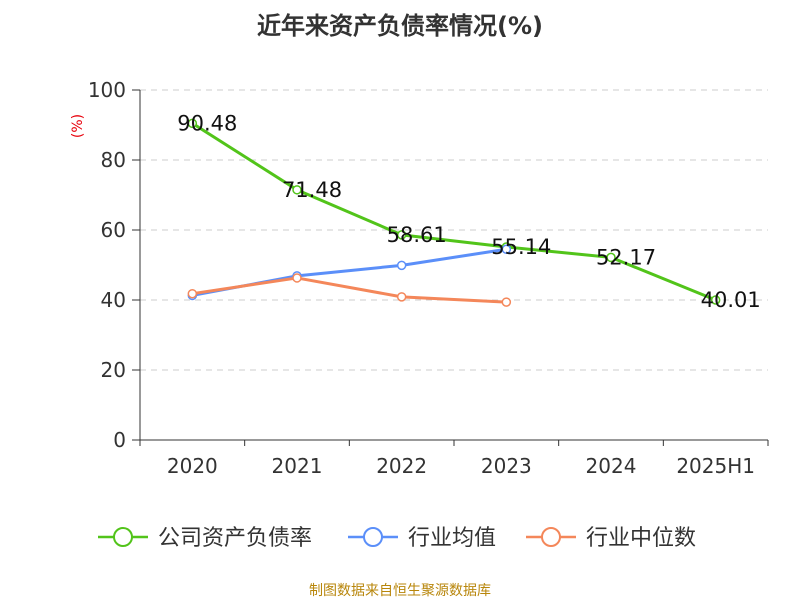 The image size is (800, 600). Describe the element at coordinates (626, 257) in the screenshot. I see `data-label: 52.17` at that location.